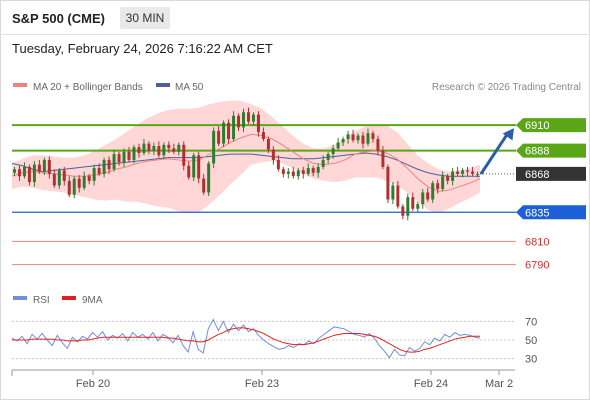  I want to click on x-axis: Feb 20 Feb 23 Feb 24 Mar 2, so click(263, 379).